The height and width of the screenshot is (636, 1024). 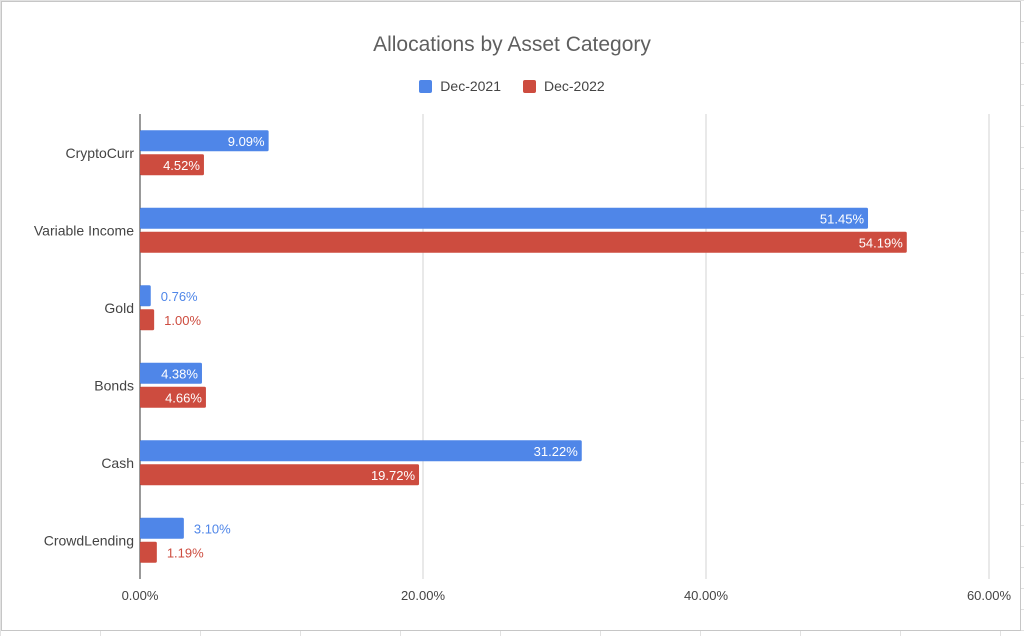 What do you see at coordinates (574, 86) in the screenshot?
I see `legend-label-series-2: Dec-2022` at bounding box center [574, 86].